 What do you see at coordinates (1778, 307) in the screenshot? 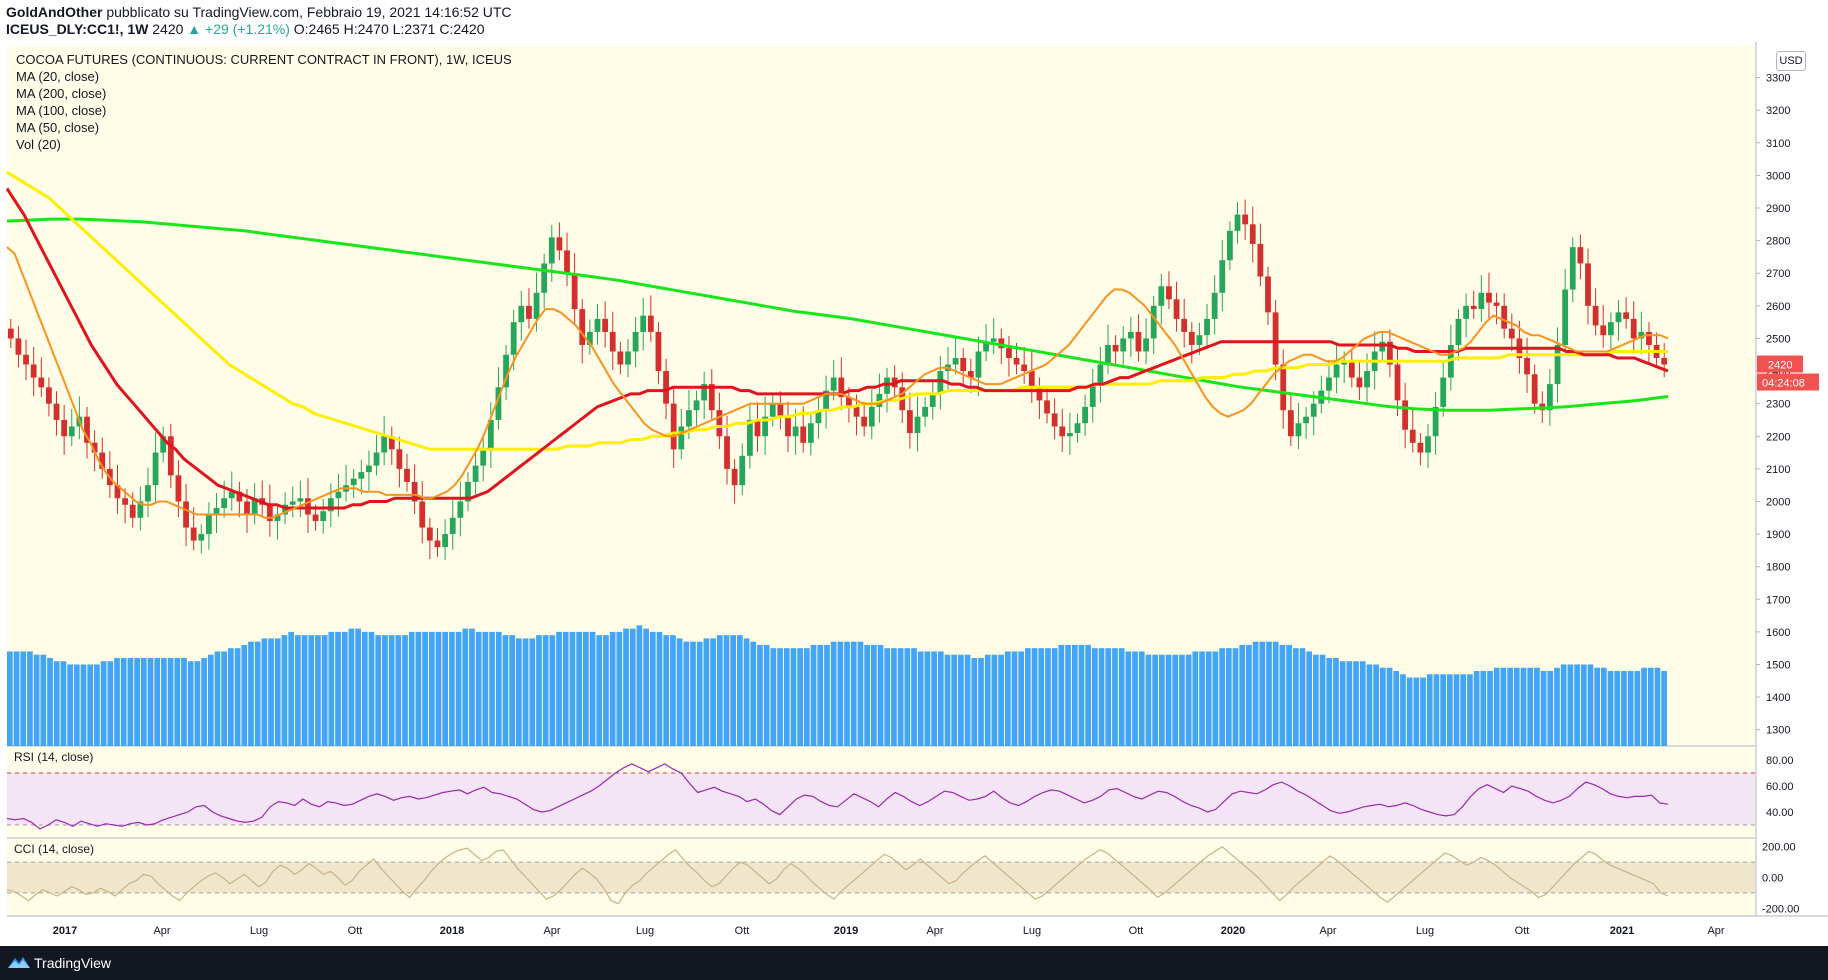
I see `y-tick-label: 2600` at bounding box center [1778, 307].